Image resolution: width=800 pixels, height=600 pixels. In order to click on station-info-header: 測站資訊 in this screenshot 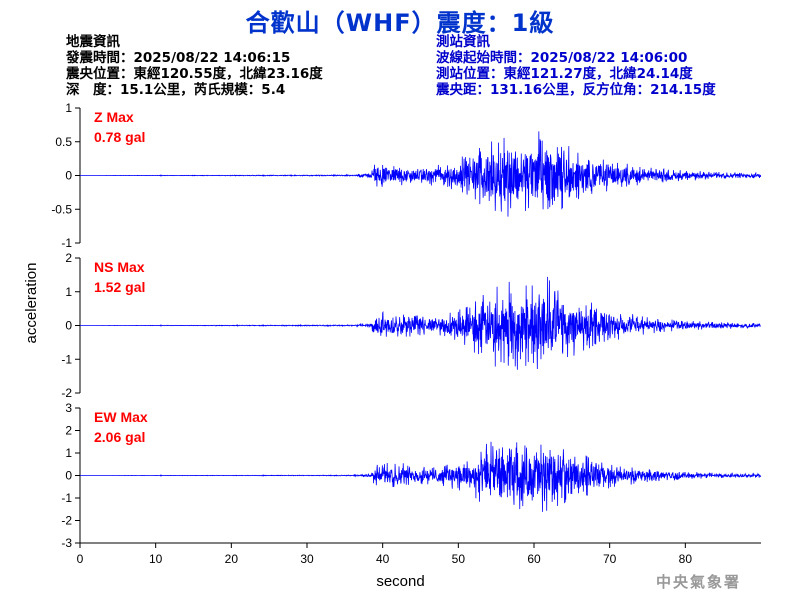, I will do `click(463, 42)`.